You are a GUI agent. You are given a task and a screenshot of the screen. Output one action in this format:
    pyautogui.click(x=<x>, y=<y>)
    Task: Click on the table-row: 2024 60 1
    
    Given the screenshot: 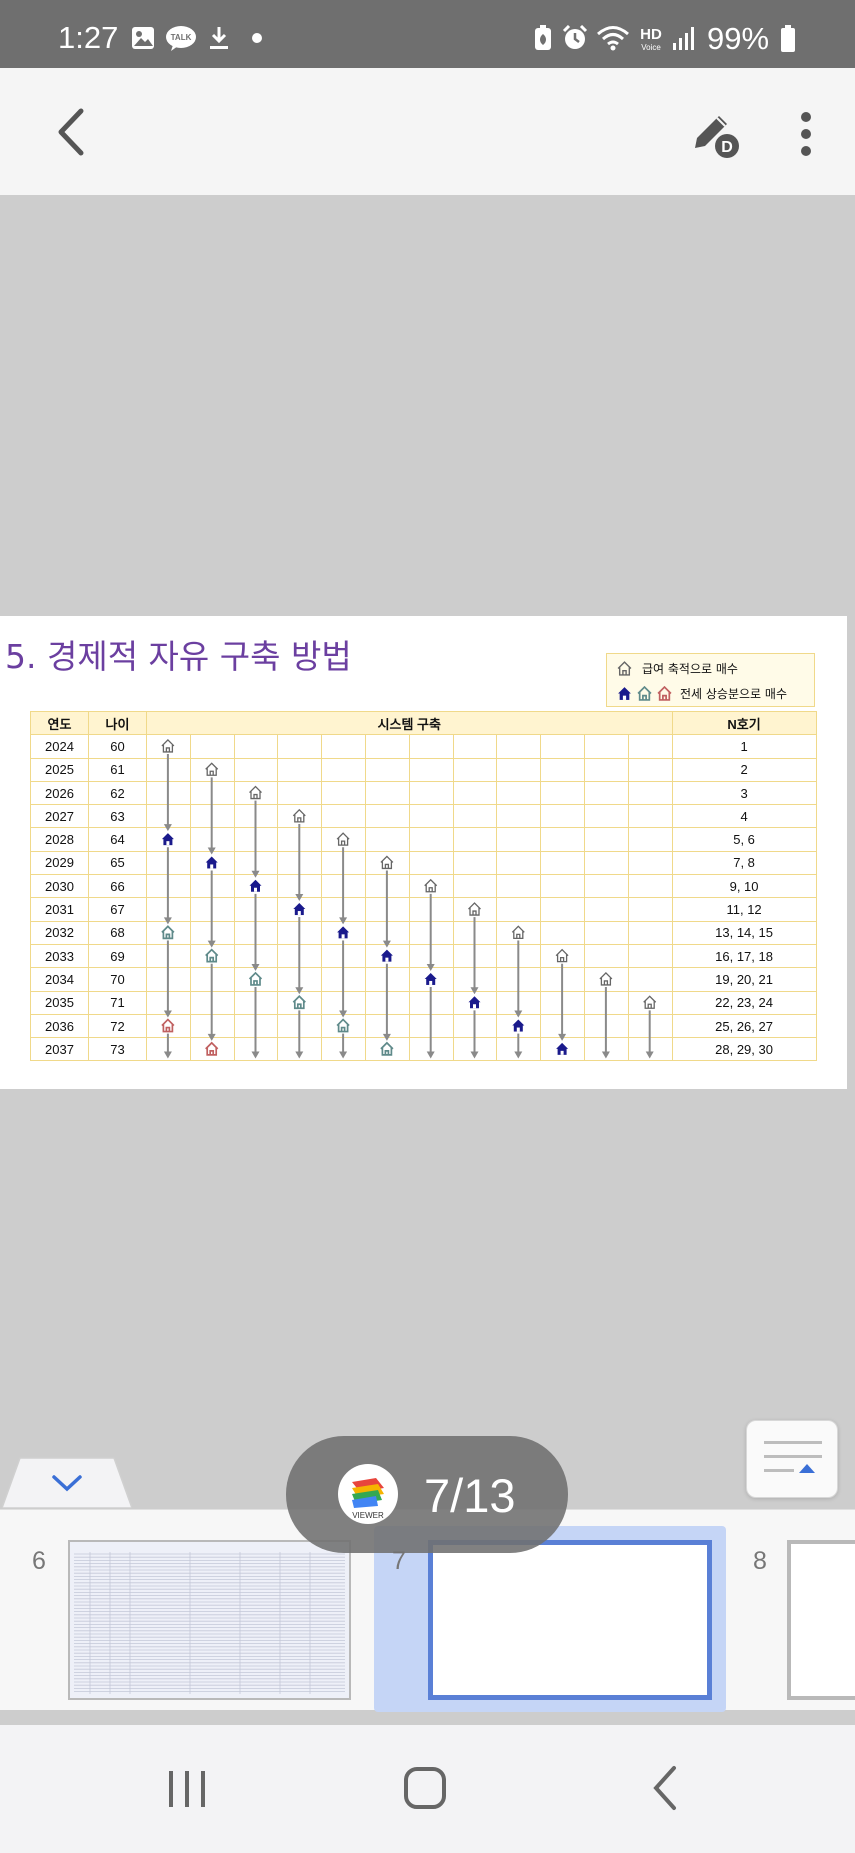 What is the action you would take?
    pyautogui.click(x=423, y=746)
    